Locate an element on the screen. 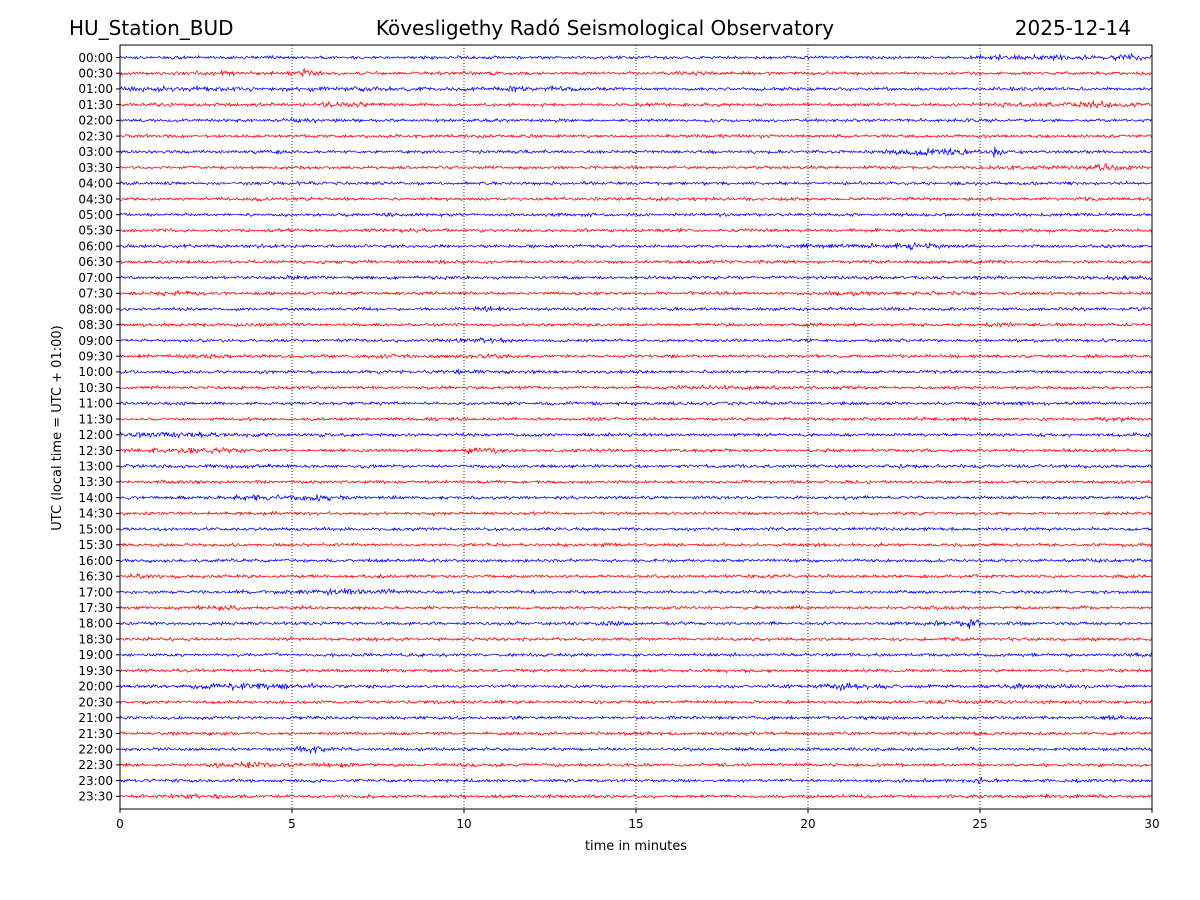 The height and width of the screenshot is (900, 1200). y-tick-label: 21:30 is located at coordinates (95, 734).